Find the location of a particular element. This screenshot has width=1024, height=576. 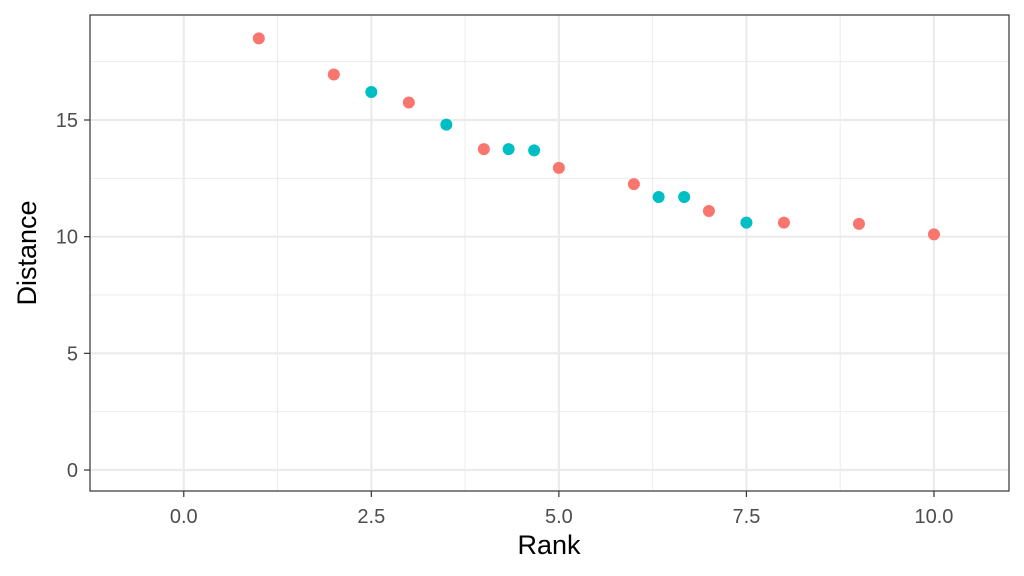

y-tick-label: 0 is located at coordinates (72, 471).